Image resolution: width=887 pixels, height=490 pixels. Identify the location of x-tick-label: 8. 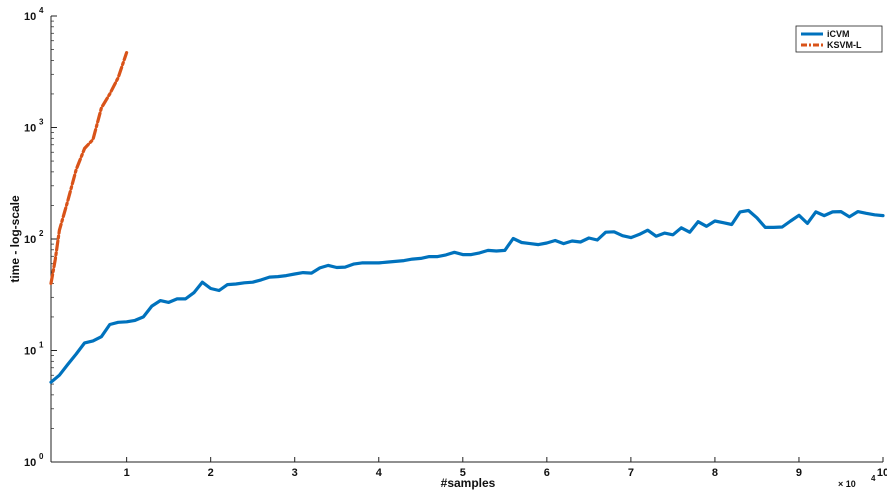
(715, 473).